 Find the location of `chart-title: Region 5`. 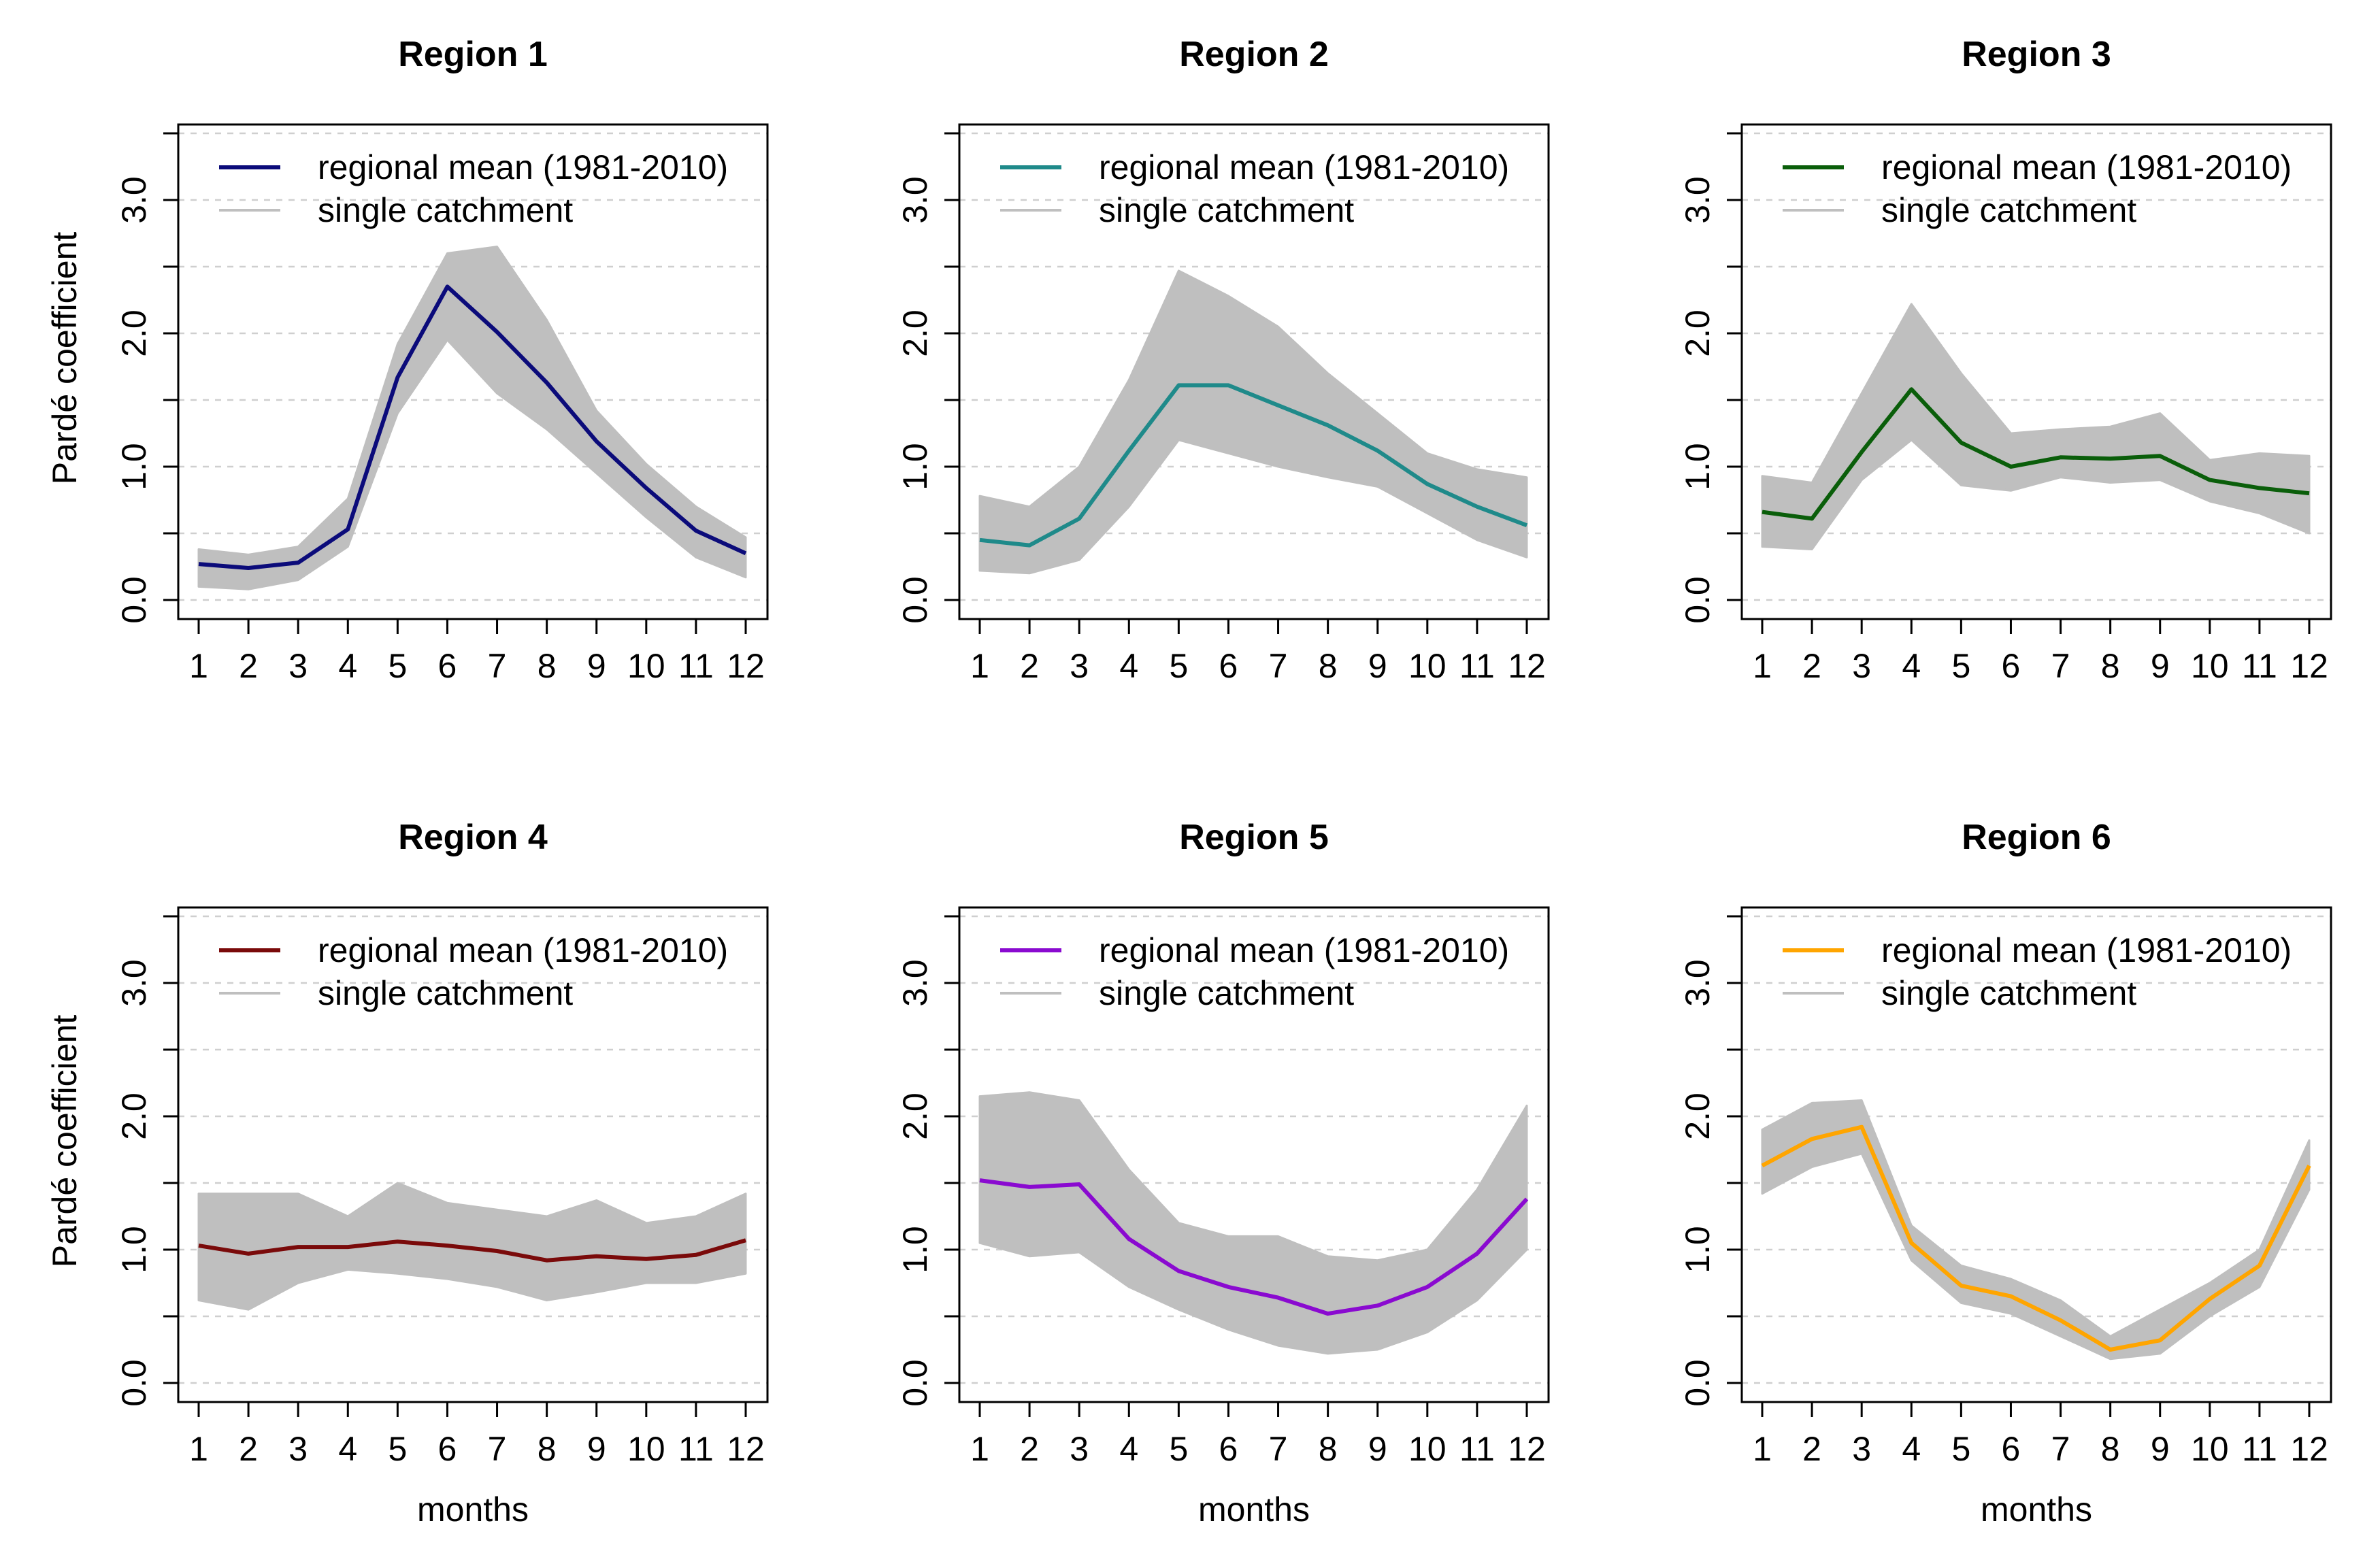

chart-title: Region 5 is located at coordinates (1254, 837).